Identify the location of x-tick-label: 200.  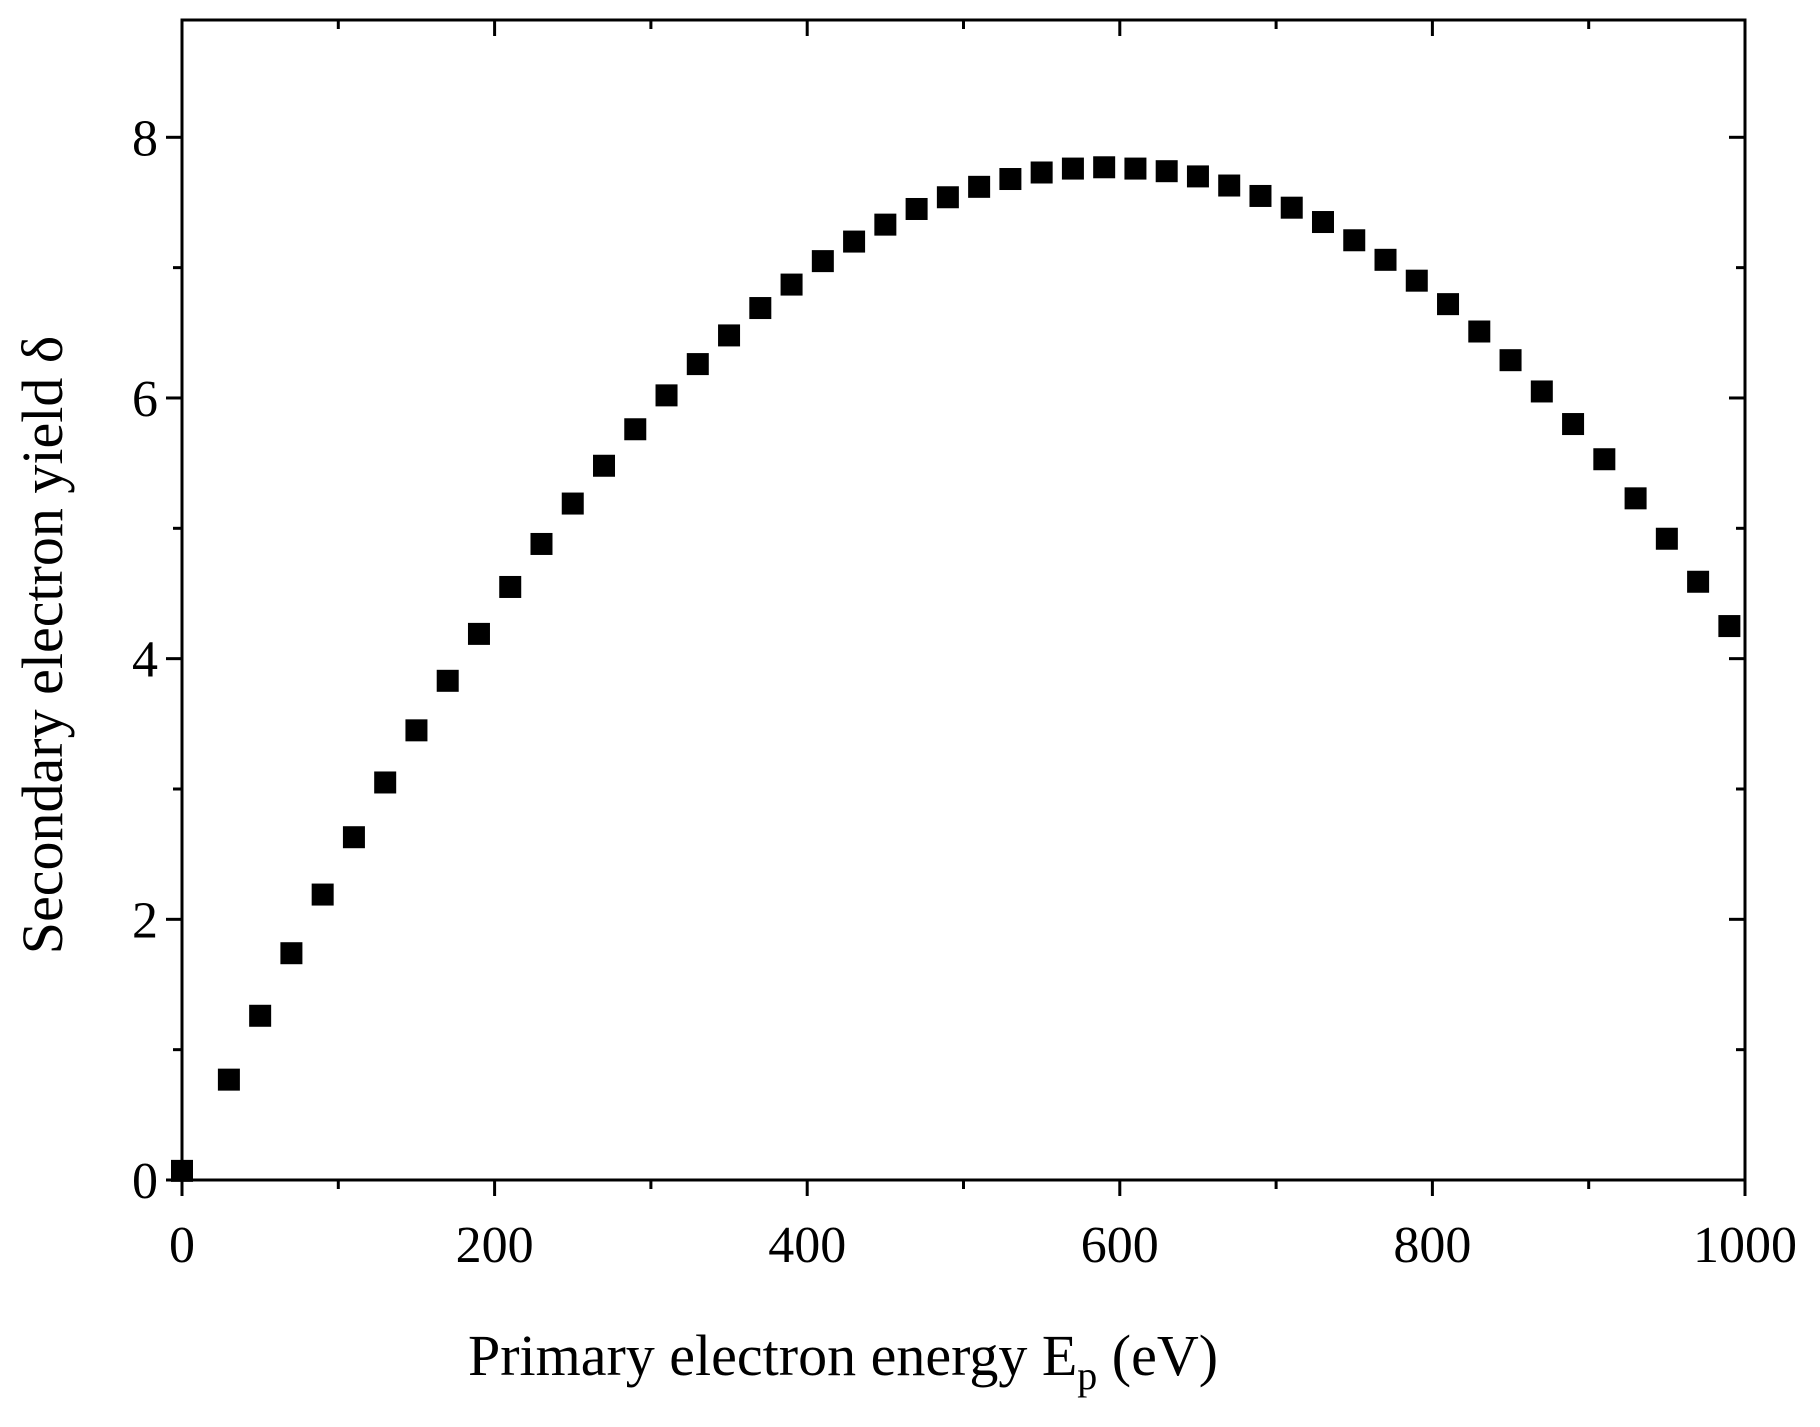
(495, 1245).